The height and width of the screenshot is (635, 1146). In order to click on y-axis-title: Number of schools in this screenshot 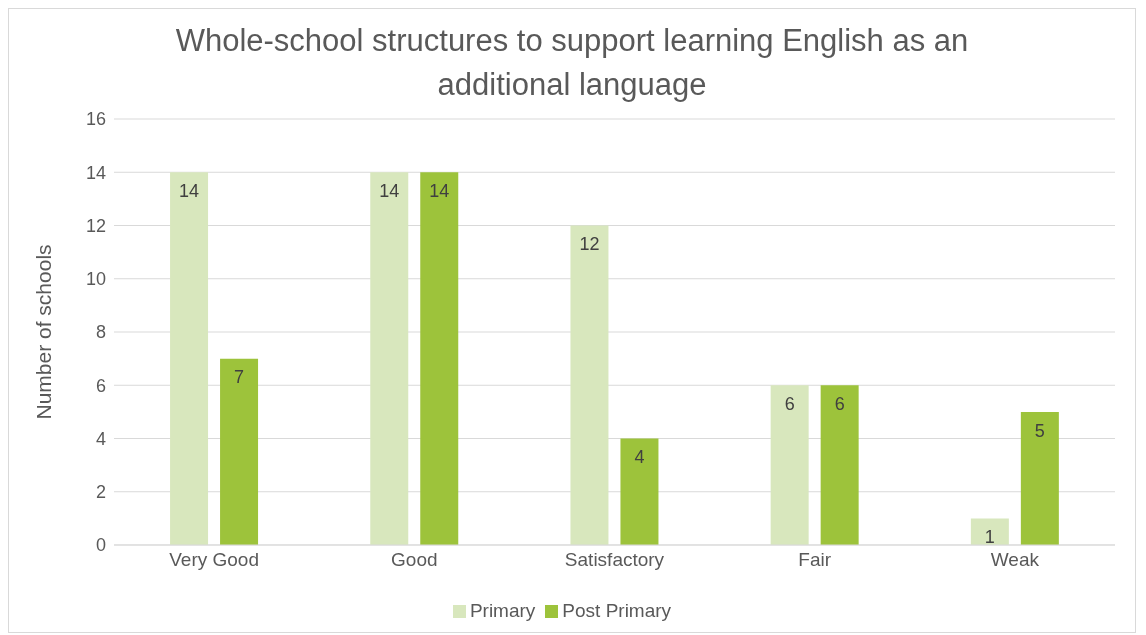, I will do `click(44, 332)`.